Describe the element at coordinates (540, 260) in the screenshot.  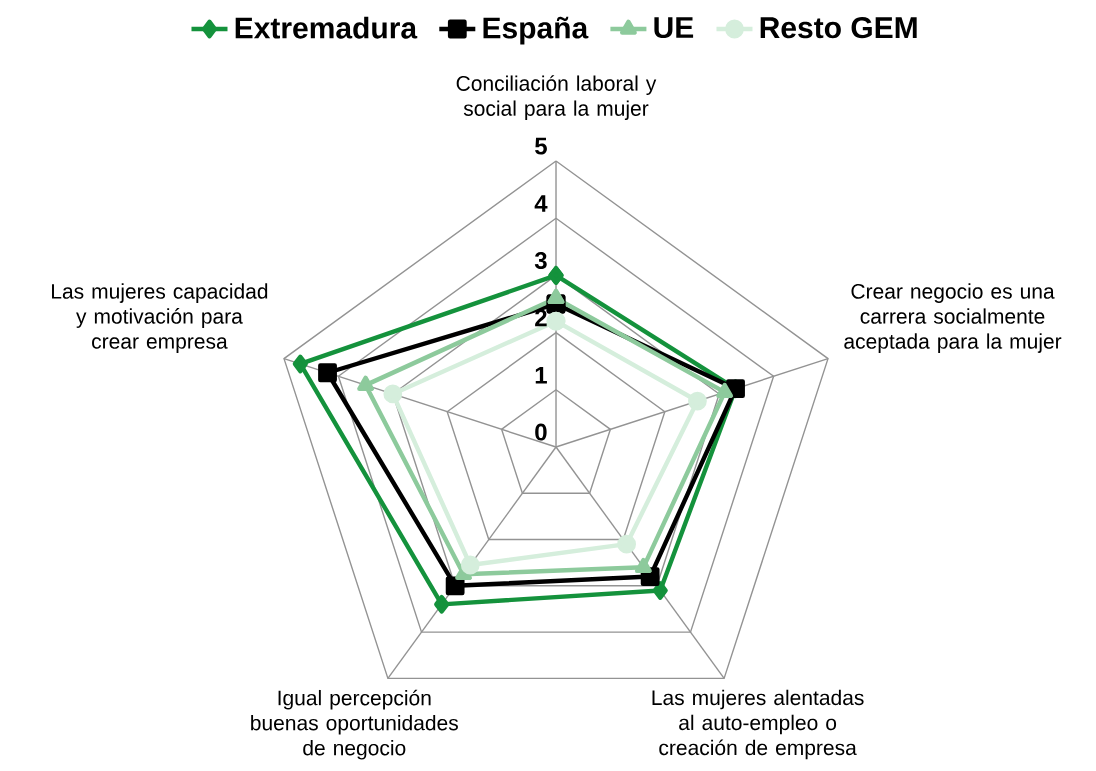
I see `y-tick-label: 3` at that location.